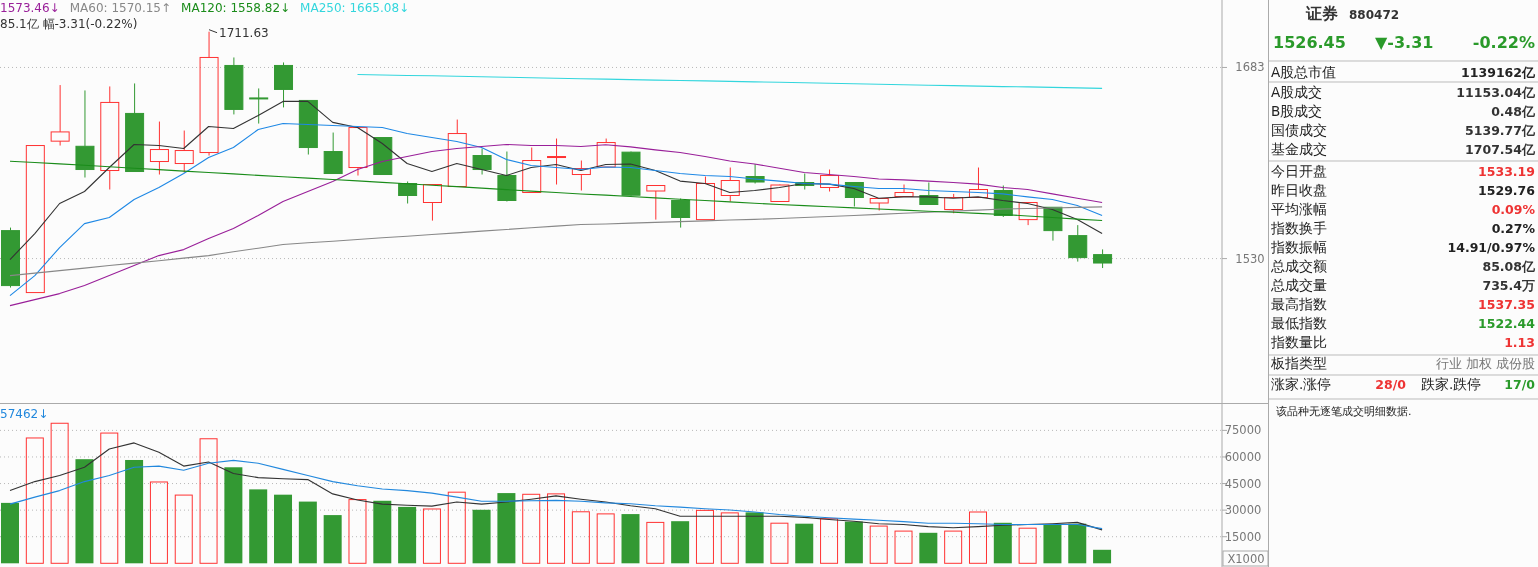 The height and width of the screenshot is (567, 1538). What do you see at coordinates (1301, 384) in the screenshot?
I see `text: 涨家.涨停` at bounding box center [1301, 384].